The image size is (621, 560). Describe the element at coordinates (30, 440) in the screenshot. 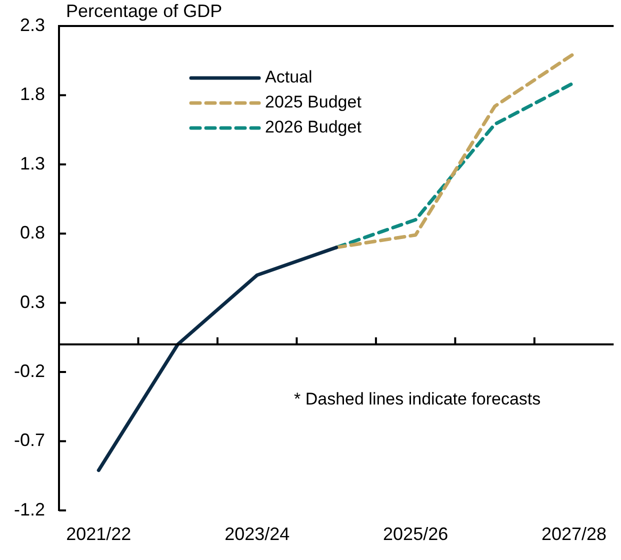

I see `y-tick-label: -0.7` at that location.